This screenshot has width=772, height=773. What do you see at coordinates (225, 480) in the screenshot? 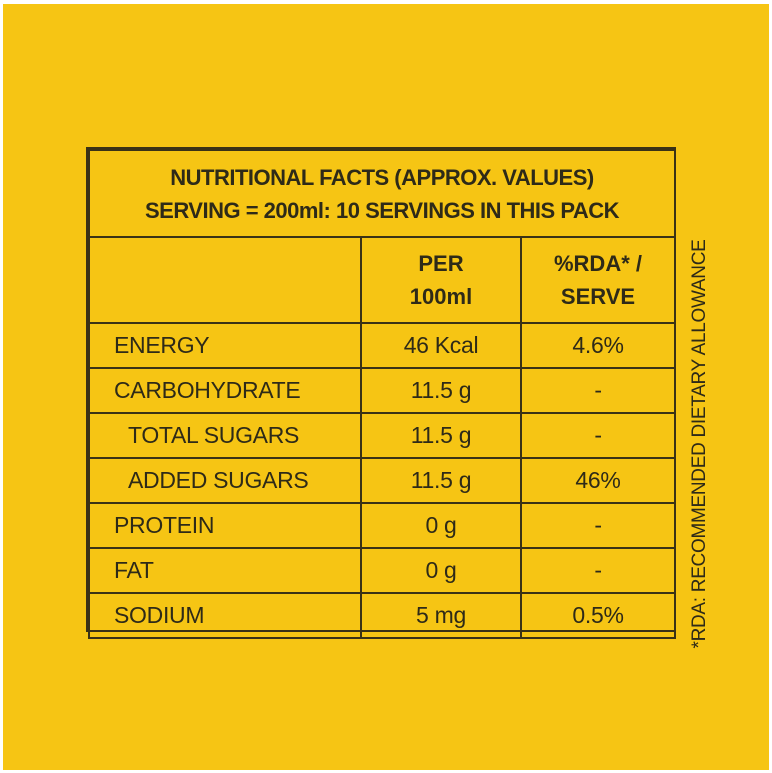
I see `row-label: ADDED SUGARS` at bounding box center [225, 480].